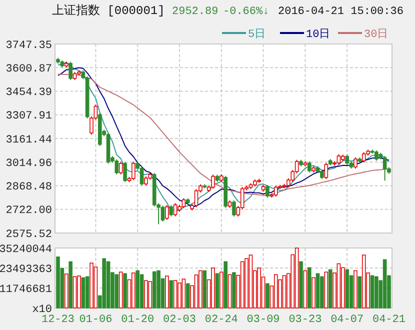  I want to click on y-tick-label: 3014.96, so click(29, 164).